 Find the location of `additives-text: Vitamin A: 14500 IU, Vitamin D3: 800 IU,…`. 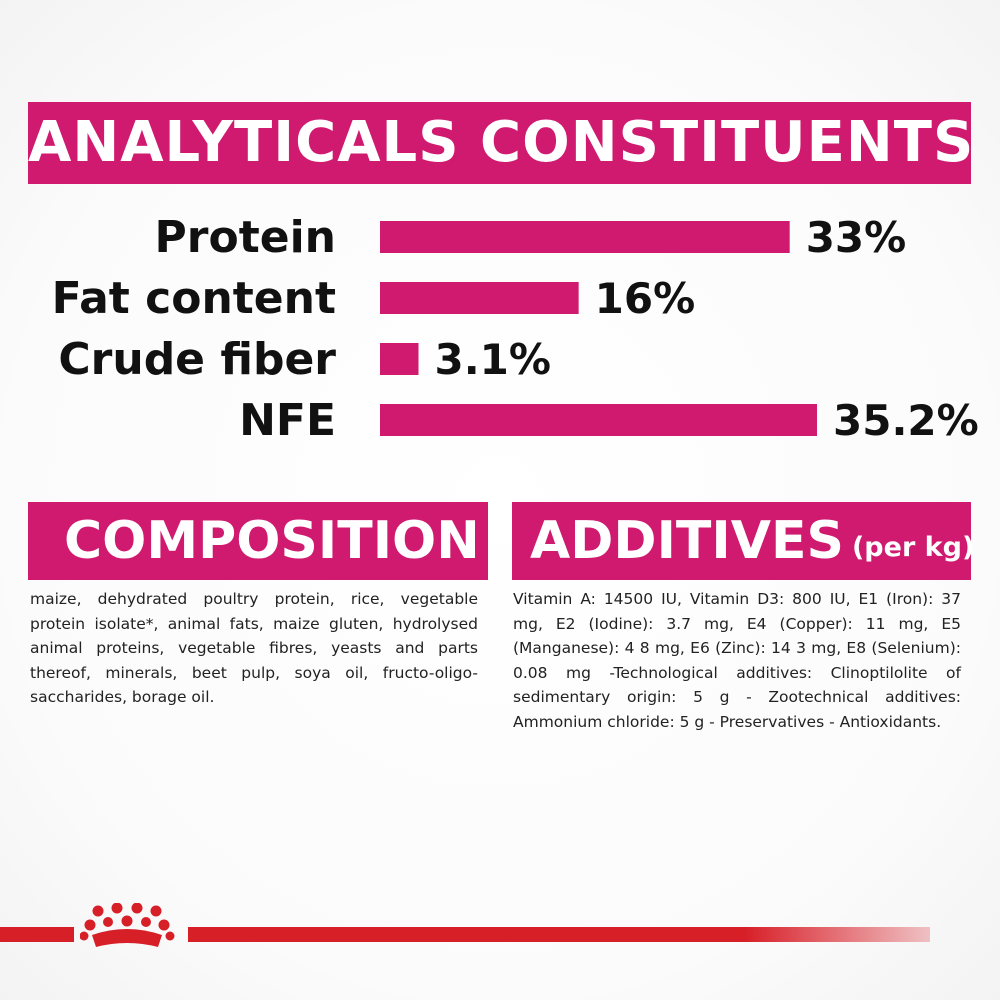

additives-text: Vitamin A: 14500 IU, Vitamin D3: 800 IU,… is located at coordinates (737, 660).